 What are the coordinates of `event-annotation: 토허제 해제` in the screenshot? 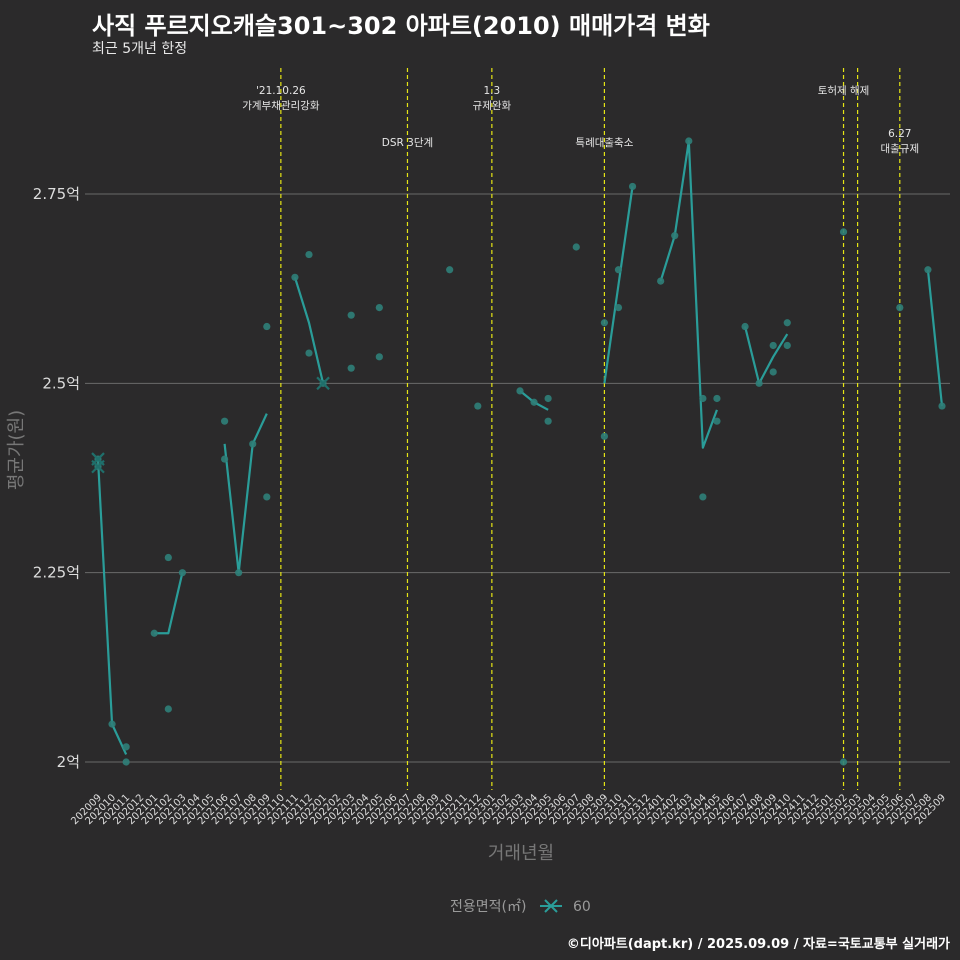 It's located at (844, 90).